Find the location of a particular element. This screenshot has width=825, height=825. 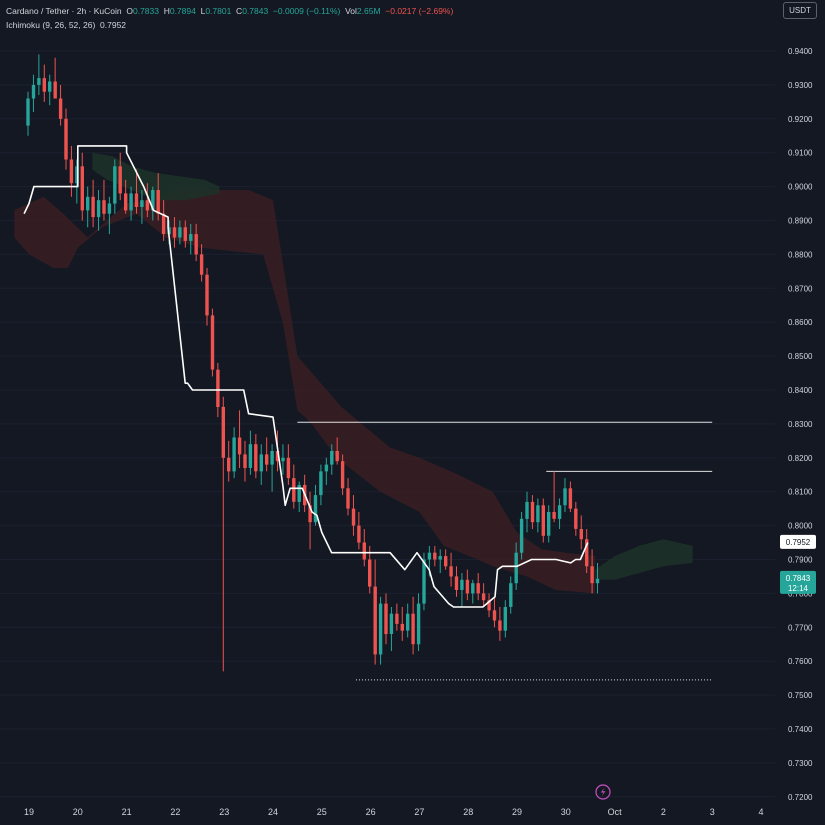

lightning-icon is located at coordinates (603, 792).